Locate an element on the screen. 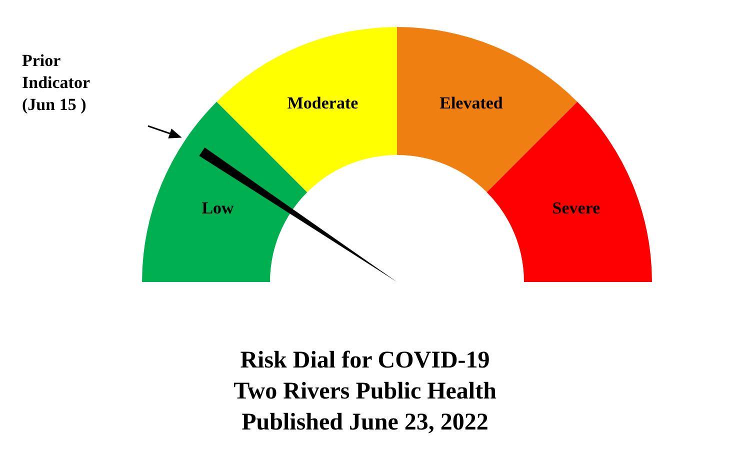  text: Prior Indicator (Jun 15 ) is located at coordinates (56, 83).